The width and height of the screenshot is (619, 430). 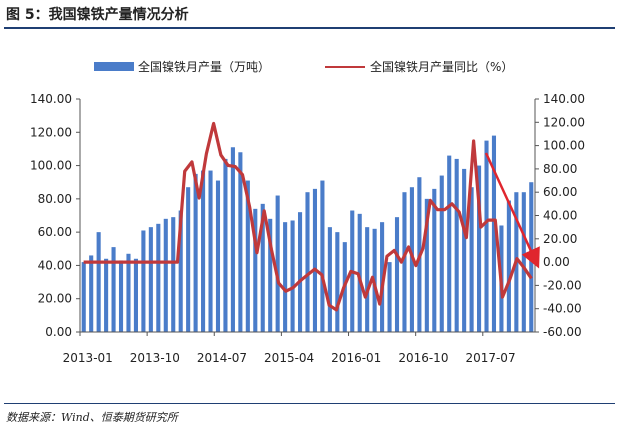 What do you see at coordinates (560, 192) in the screenshot?
I see `right-tick-label-6: 60.00` at bounding box center [560, 192].